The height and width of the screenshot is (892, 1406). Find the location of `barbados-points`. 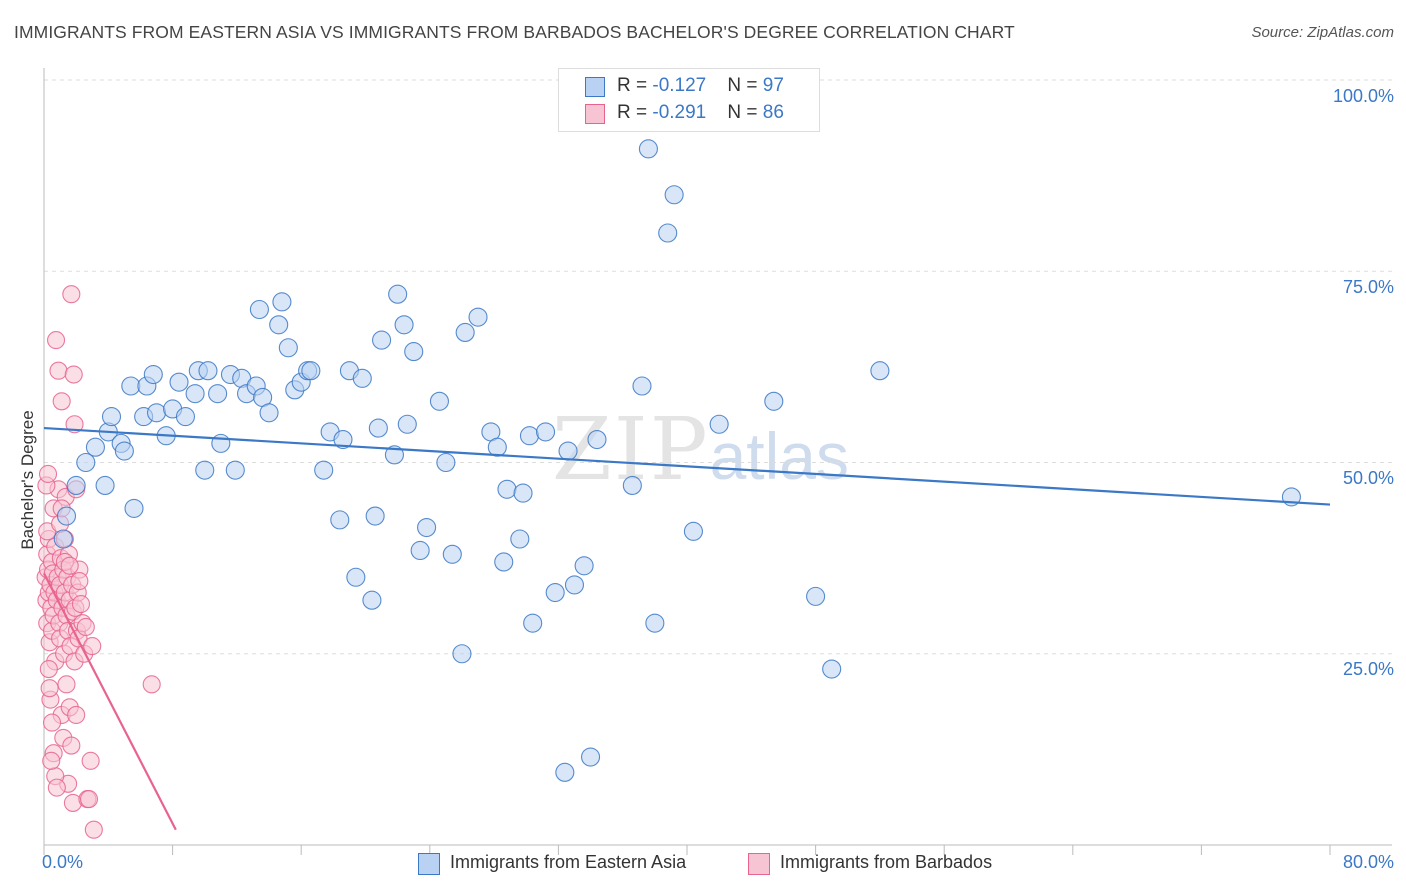

barbados-points is located at coordinates (98, 562).